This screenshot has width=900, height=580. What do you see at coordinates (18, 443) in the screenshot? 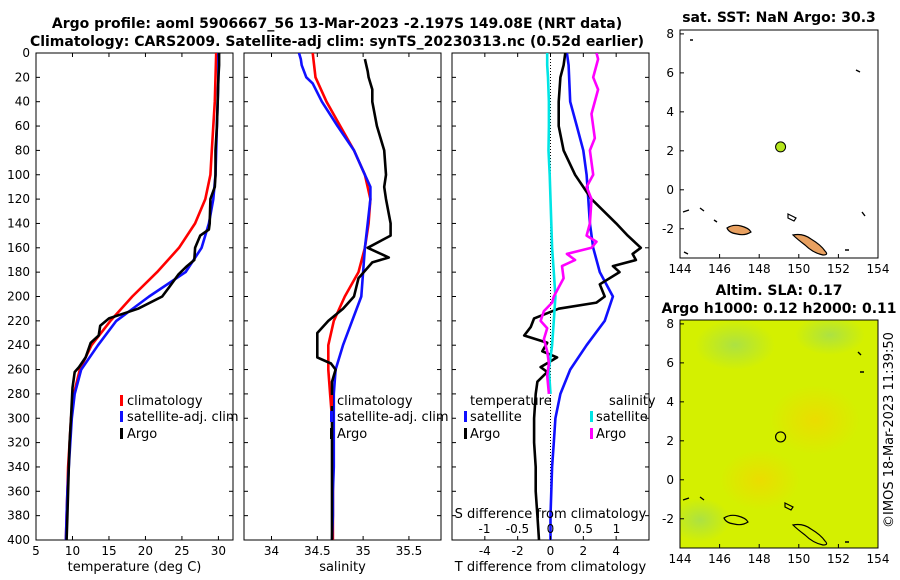
I see `depth-tick-label: 320` at bounding box center [18, 443].